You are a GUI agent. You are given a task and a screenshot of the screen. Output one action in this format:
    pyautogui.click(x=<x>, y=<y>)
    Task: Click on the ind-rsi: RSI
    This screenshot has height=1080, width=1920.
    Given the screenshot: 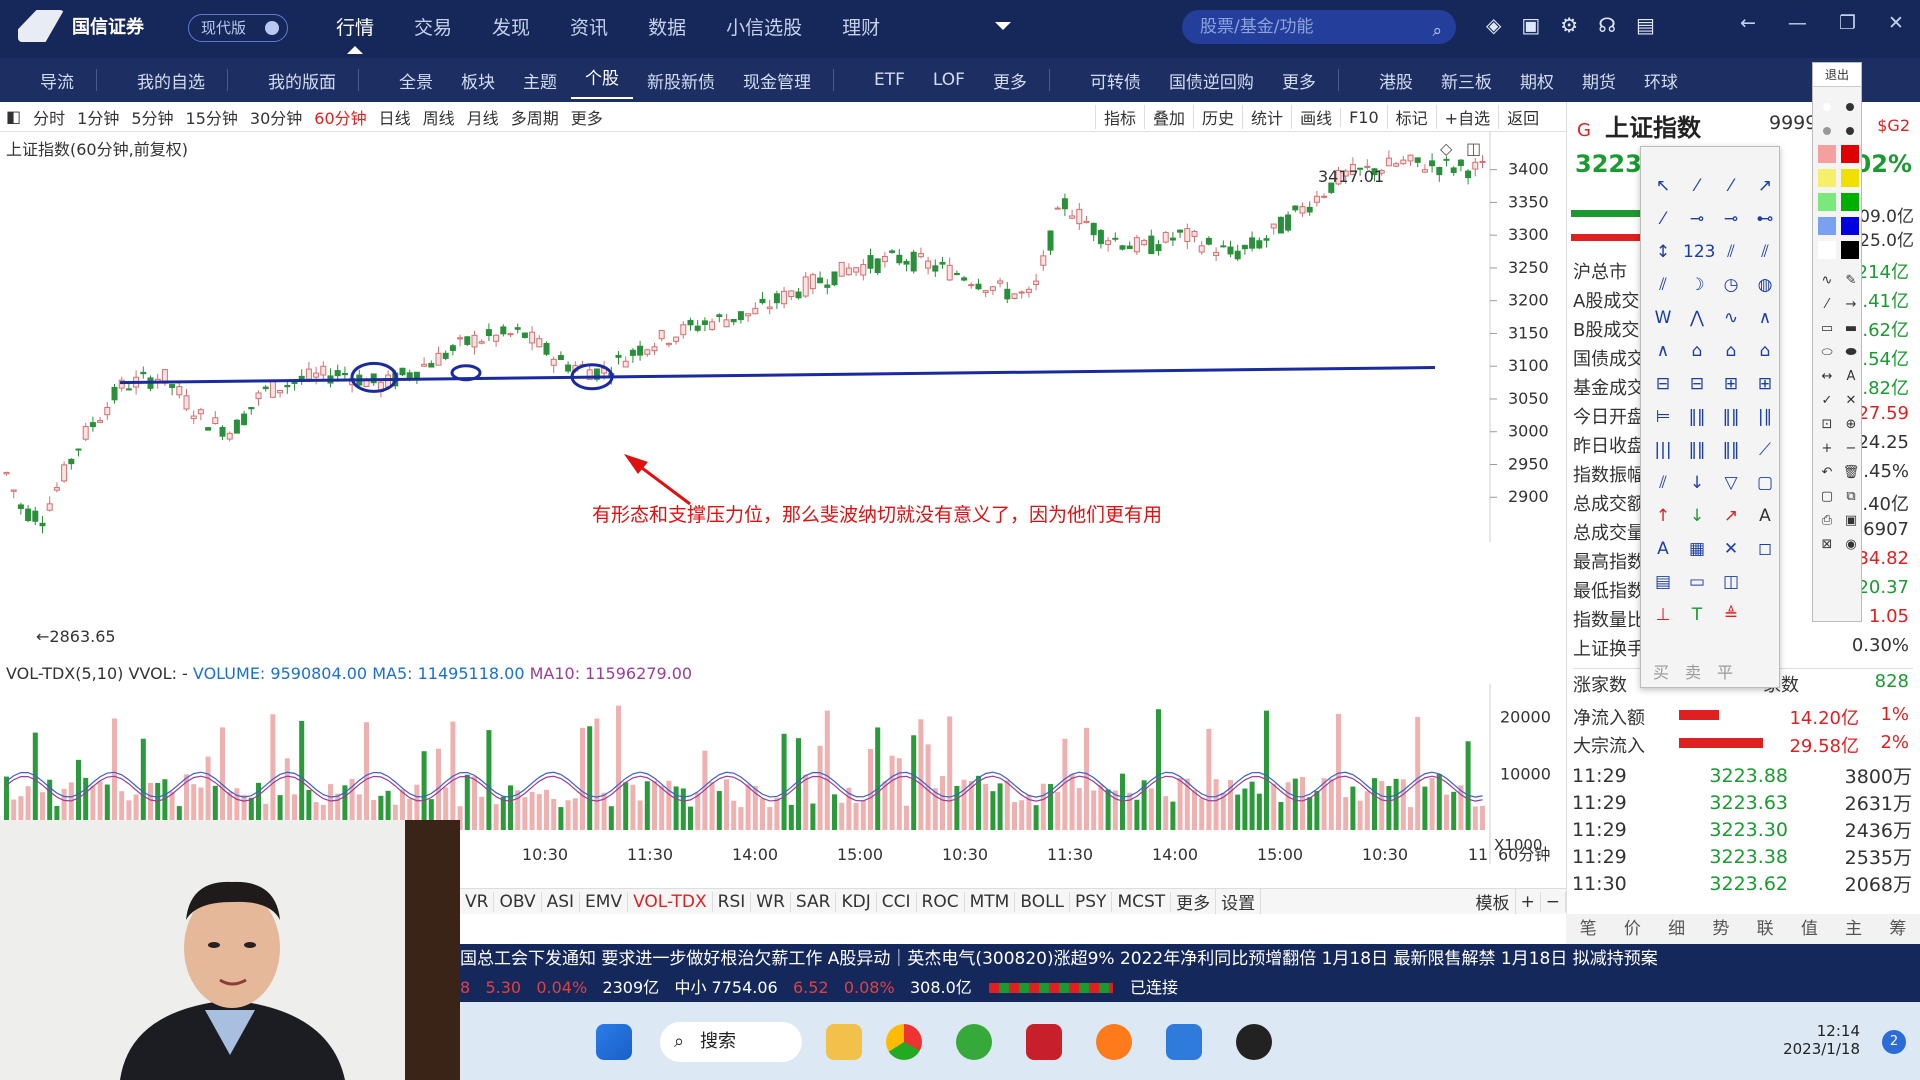 What is the action you would take?
    pyautogui.click(x=732, y=901)
    